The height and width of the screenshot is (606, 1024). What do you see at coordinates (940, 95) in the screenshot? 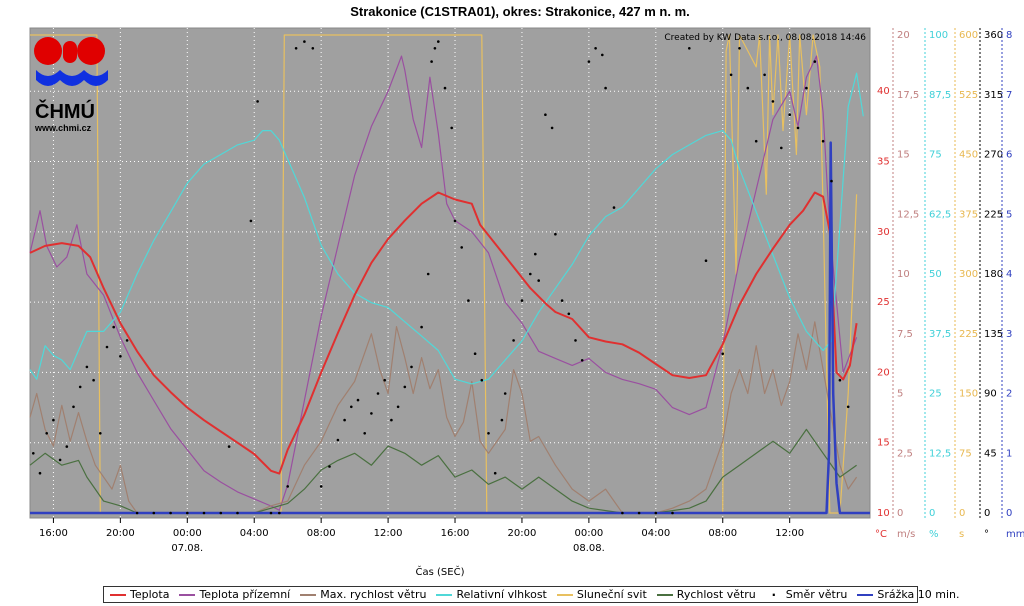
I see `y-tick-label: 87,5` at bounding box center [940, 95].